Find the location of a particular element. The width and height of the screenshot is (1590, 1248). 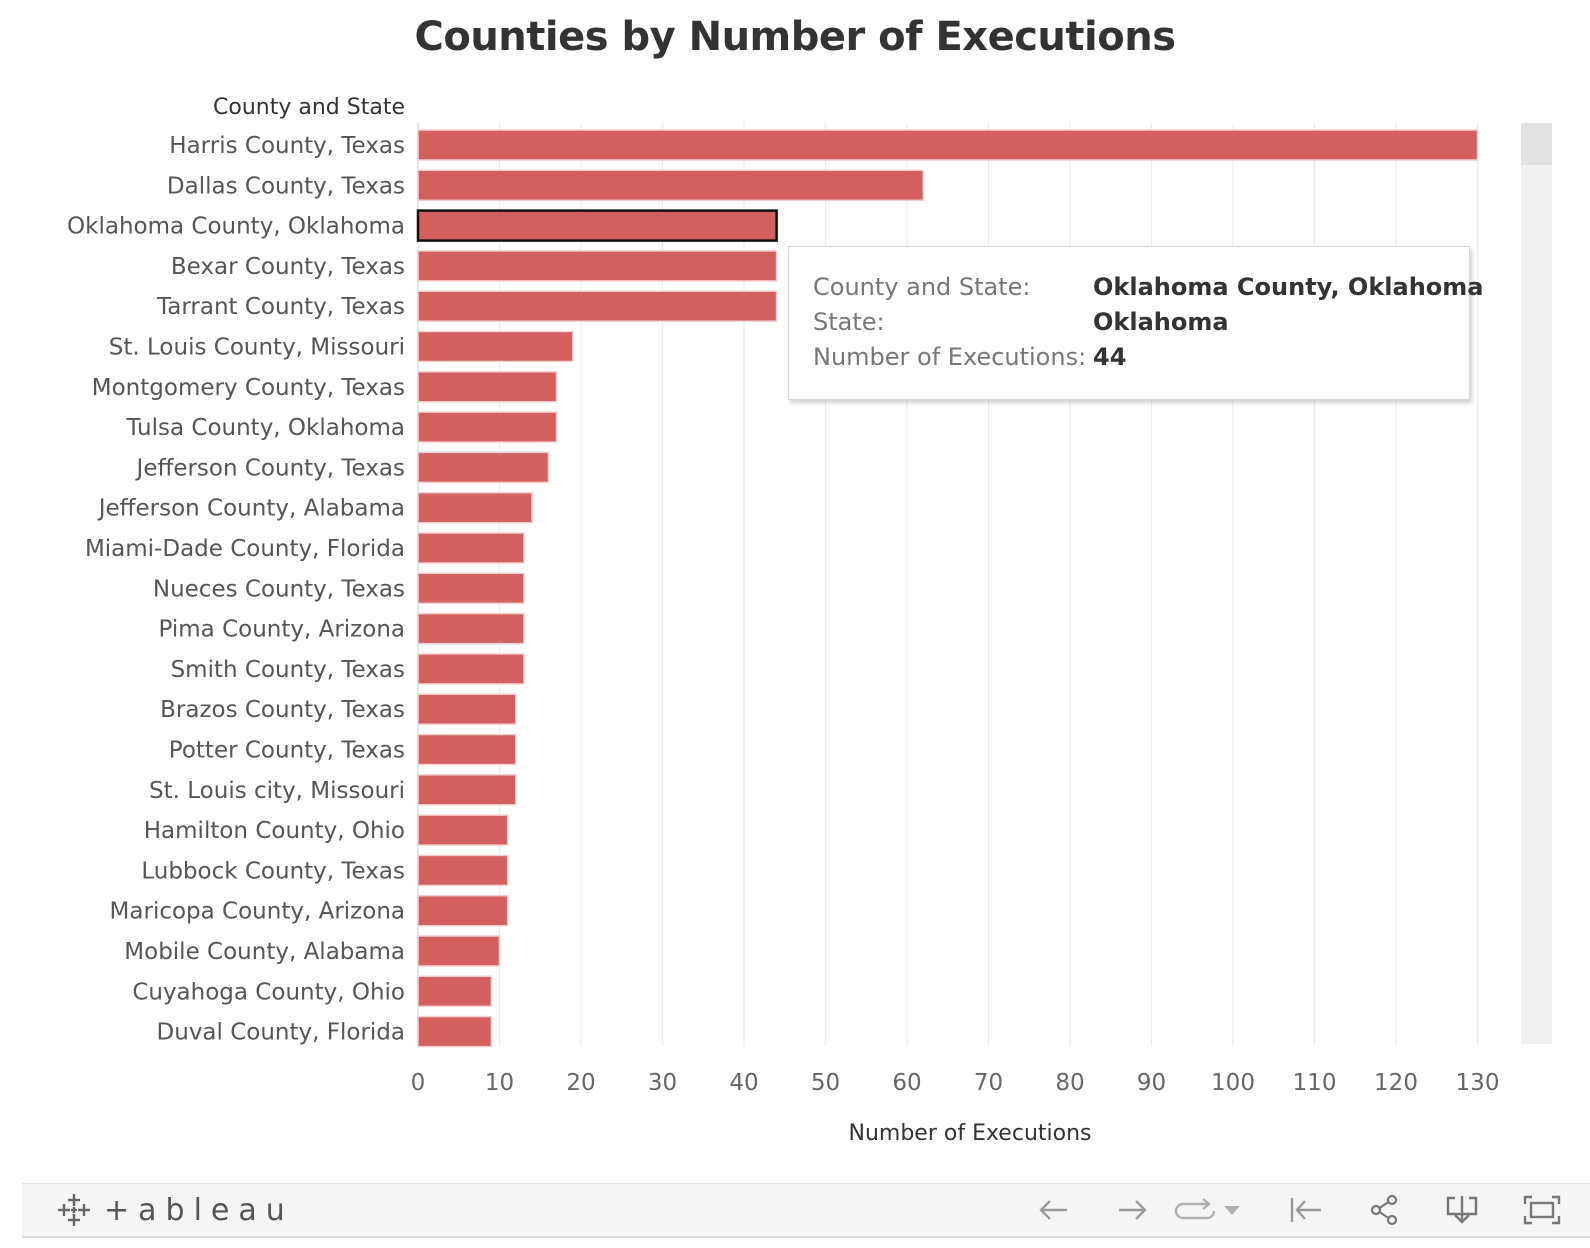

tooltip-row-state: State: Oklahoma is located at coordinates (1141, 325).